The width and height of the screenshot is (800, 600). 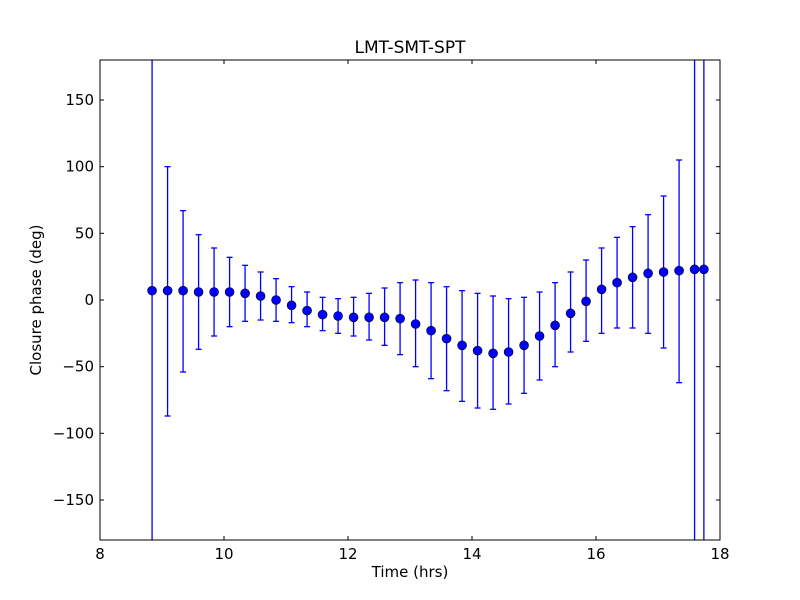 What do you see at coordinates (73, 433) in the screenshot?
I see `y-tick-label: −100` at bounding box center [73, 433].